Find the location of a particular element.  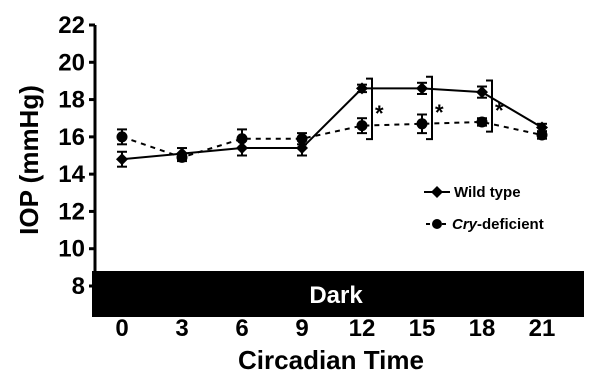

y-tick-label: 14 is located at coordinates (71, 174).